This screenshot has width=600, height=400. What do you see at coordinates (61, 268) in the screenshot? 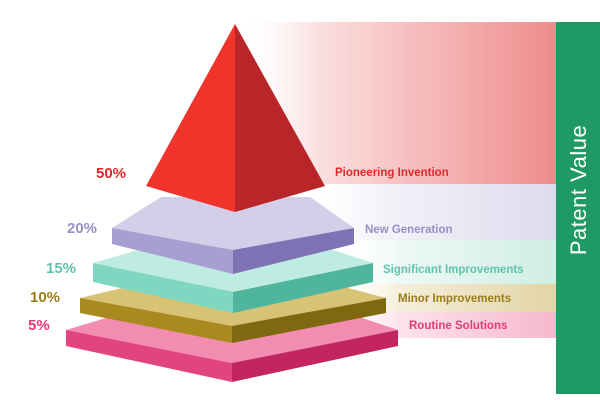
I see `percent-significant: 15%` at bounding box center [61, 268].